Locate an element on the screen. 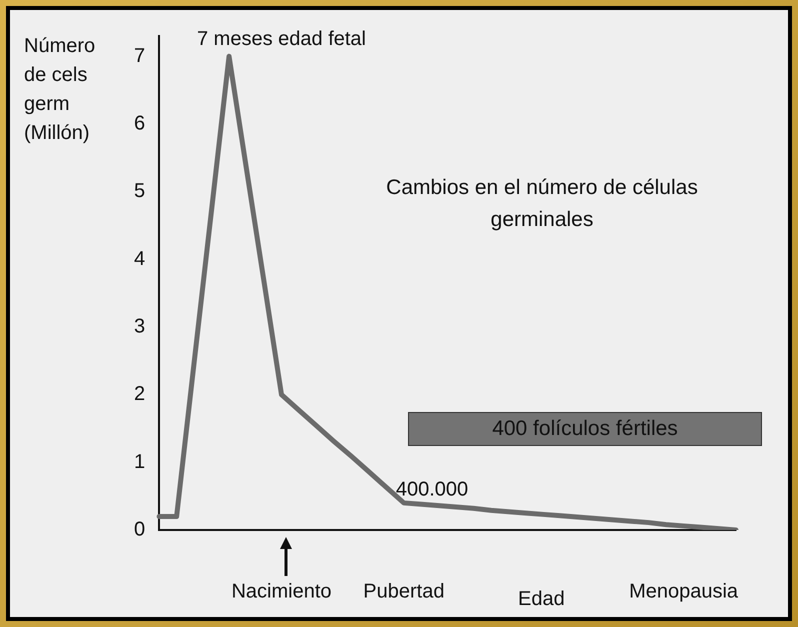 The height and width of the screenshot is (627, 798). y-tick-label: 6 is located at coordinates (140, 123).